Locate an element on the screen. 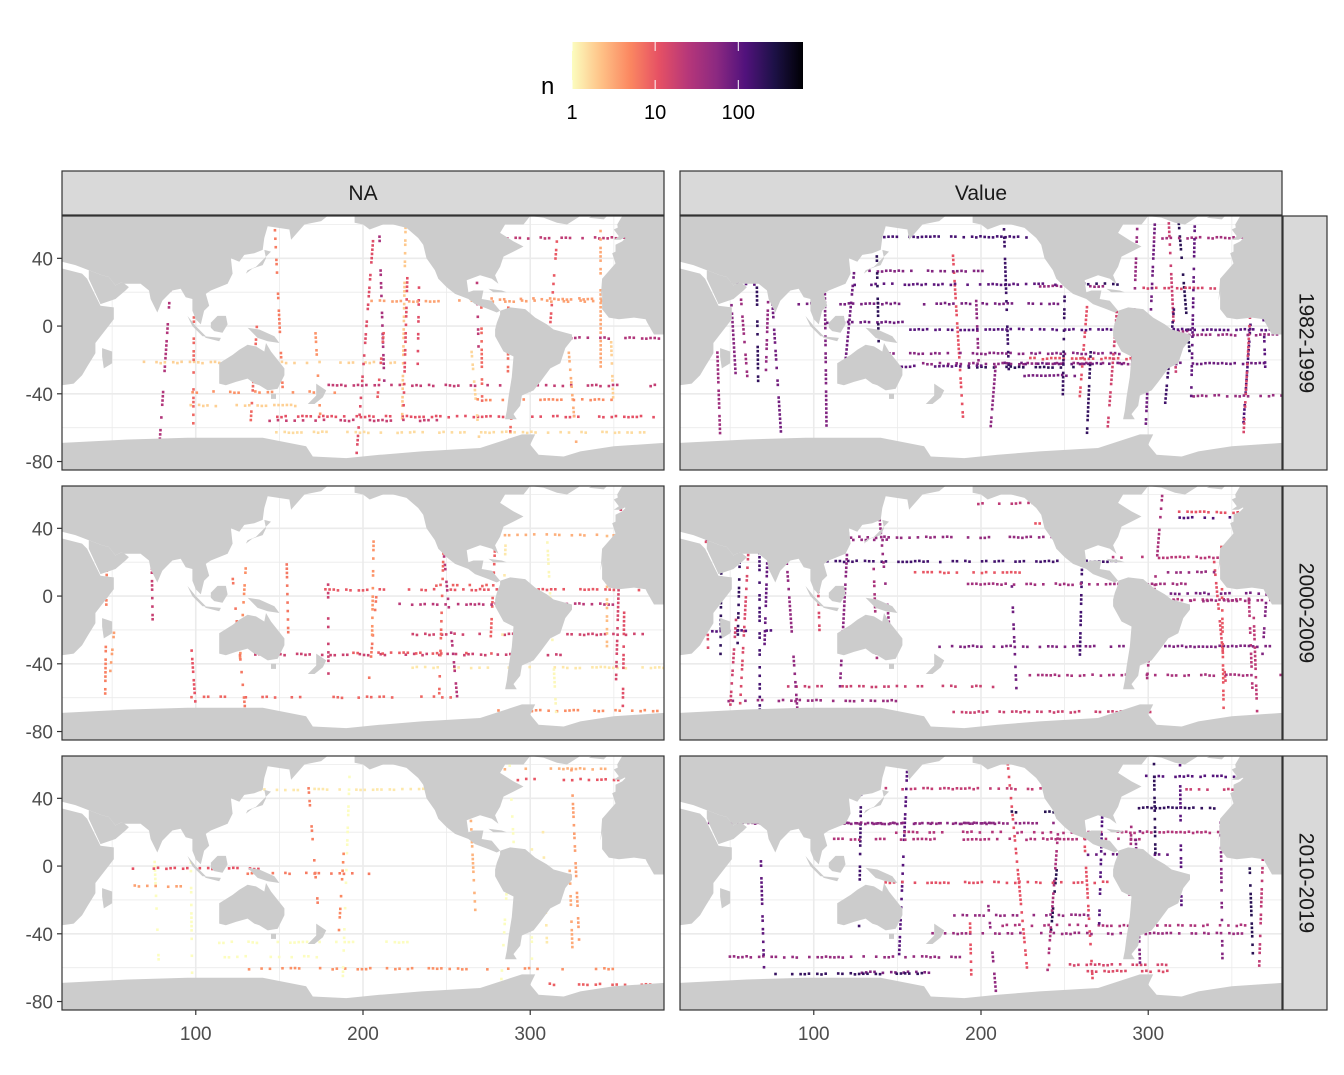 The width and height of the screenshot is (1344, 1075). legend-ticks: 1 10 100 is located at coordinates (660, 83).